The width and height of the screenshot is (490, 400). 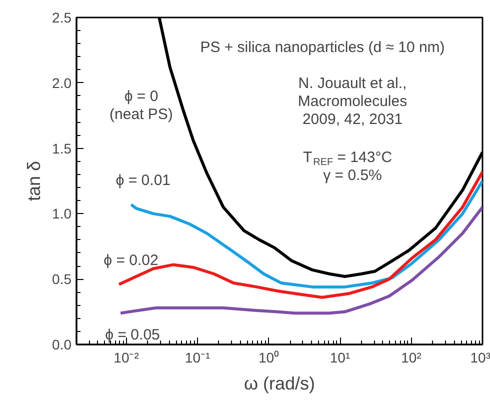 What do you see at coordinates (411, 358) in the screenshot?
I see `x-tick-label: 10²` at bounding box center [411, 358].